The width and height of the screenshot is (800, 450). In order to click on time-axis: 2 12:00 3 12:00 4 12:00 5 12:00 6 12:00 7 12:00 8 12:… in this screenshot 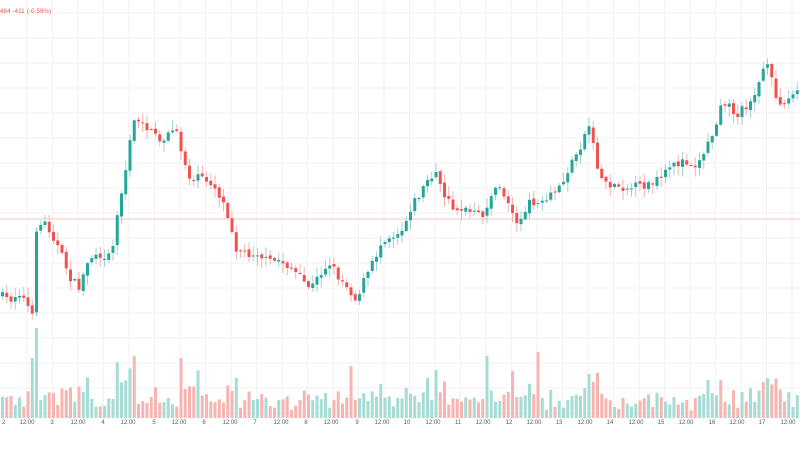, I will do `click(400, 425)`.